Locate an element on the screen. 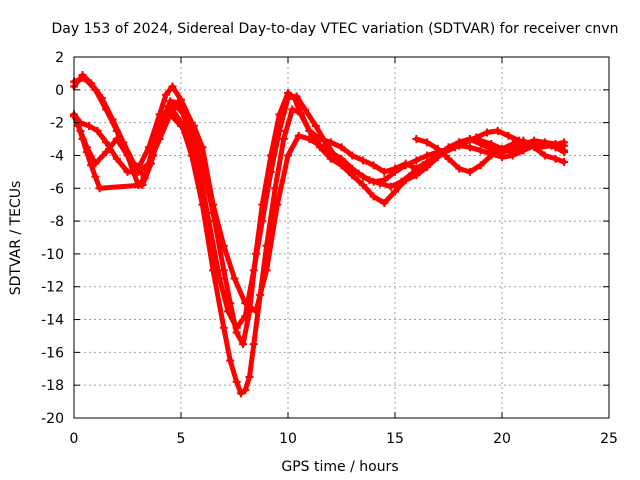  y-tick-label: 2 is located at coordinates (59, 58).